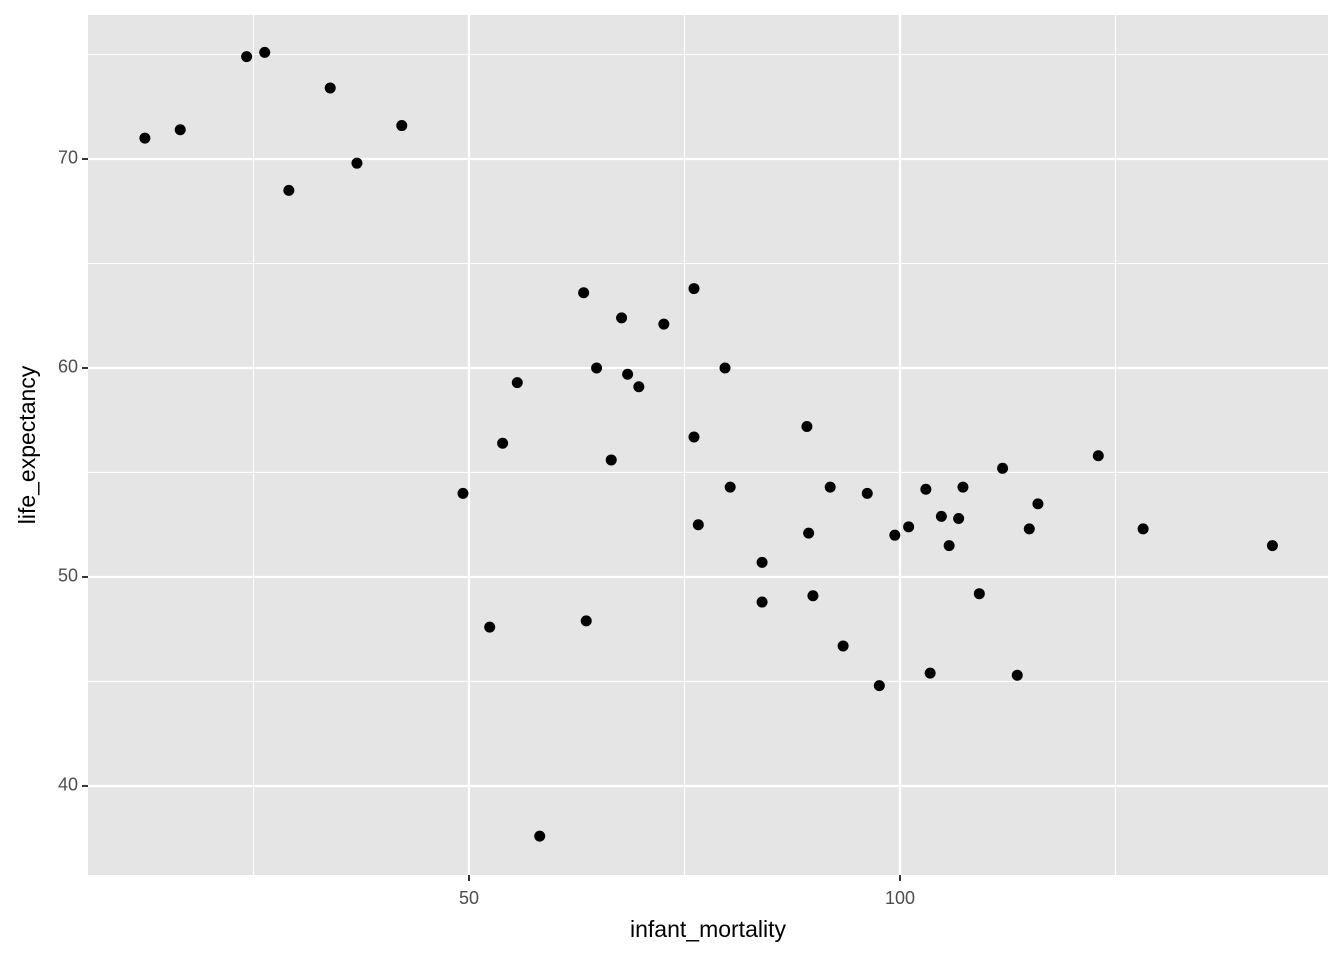 The image size is (1344, 960). What do you see at coordinates (708, 929) in the screenshot?
I see `x-axis-title: infant_mortality` at bounding box center [708, 929].